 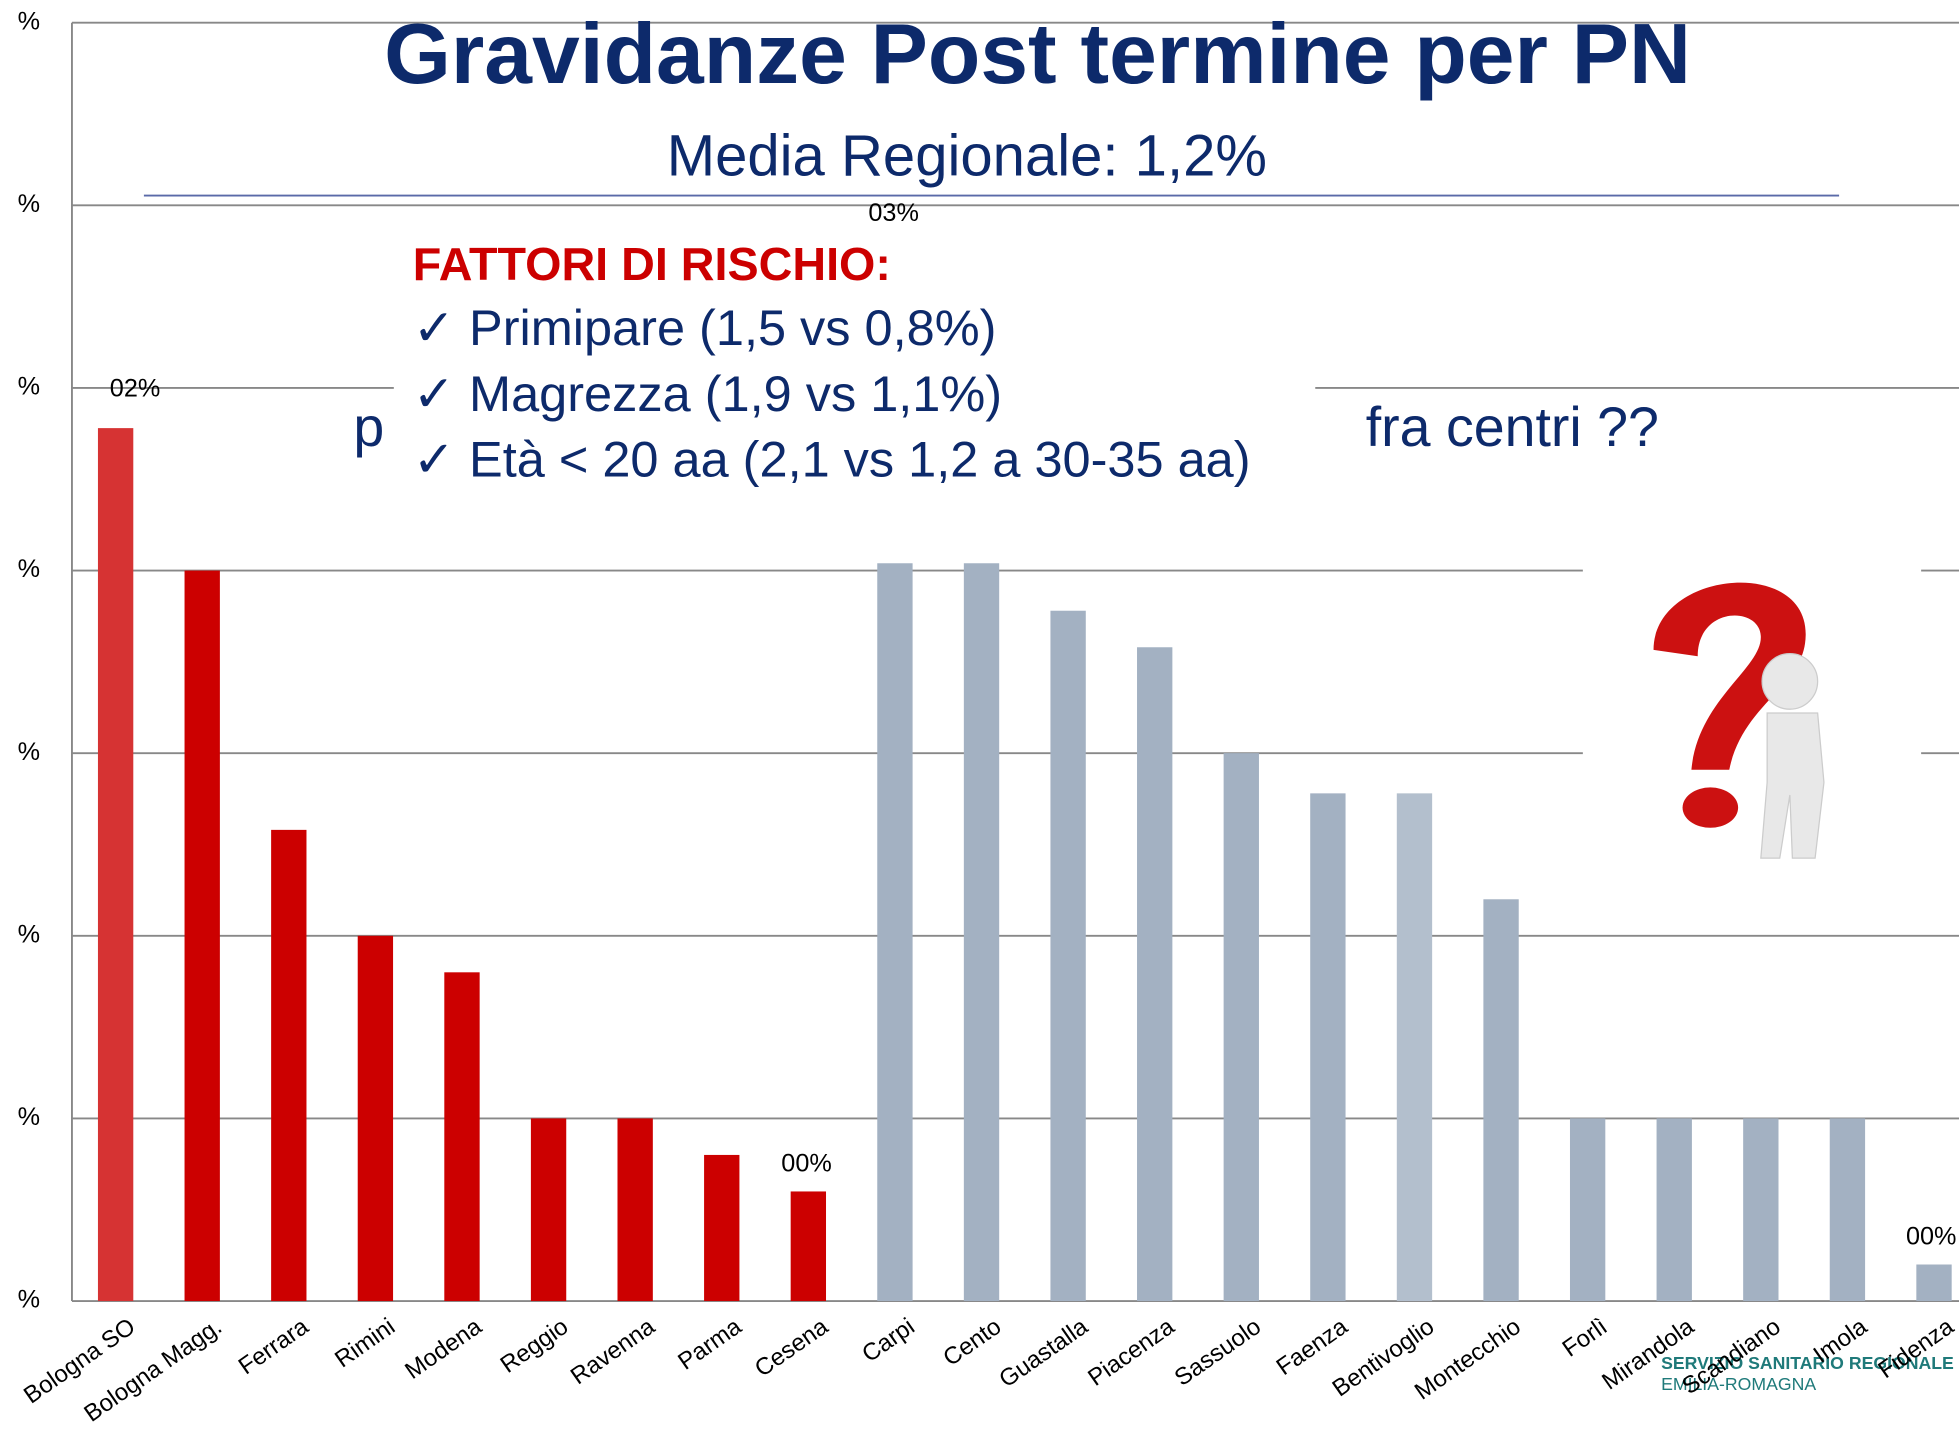 What do you see at coordinates (613, 1352) in the screenshot?
I see `x-tick-label: Ravenna` at bounding box center [613, 1352].